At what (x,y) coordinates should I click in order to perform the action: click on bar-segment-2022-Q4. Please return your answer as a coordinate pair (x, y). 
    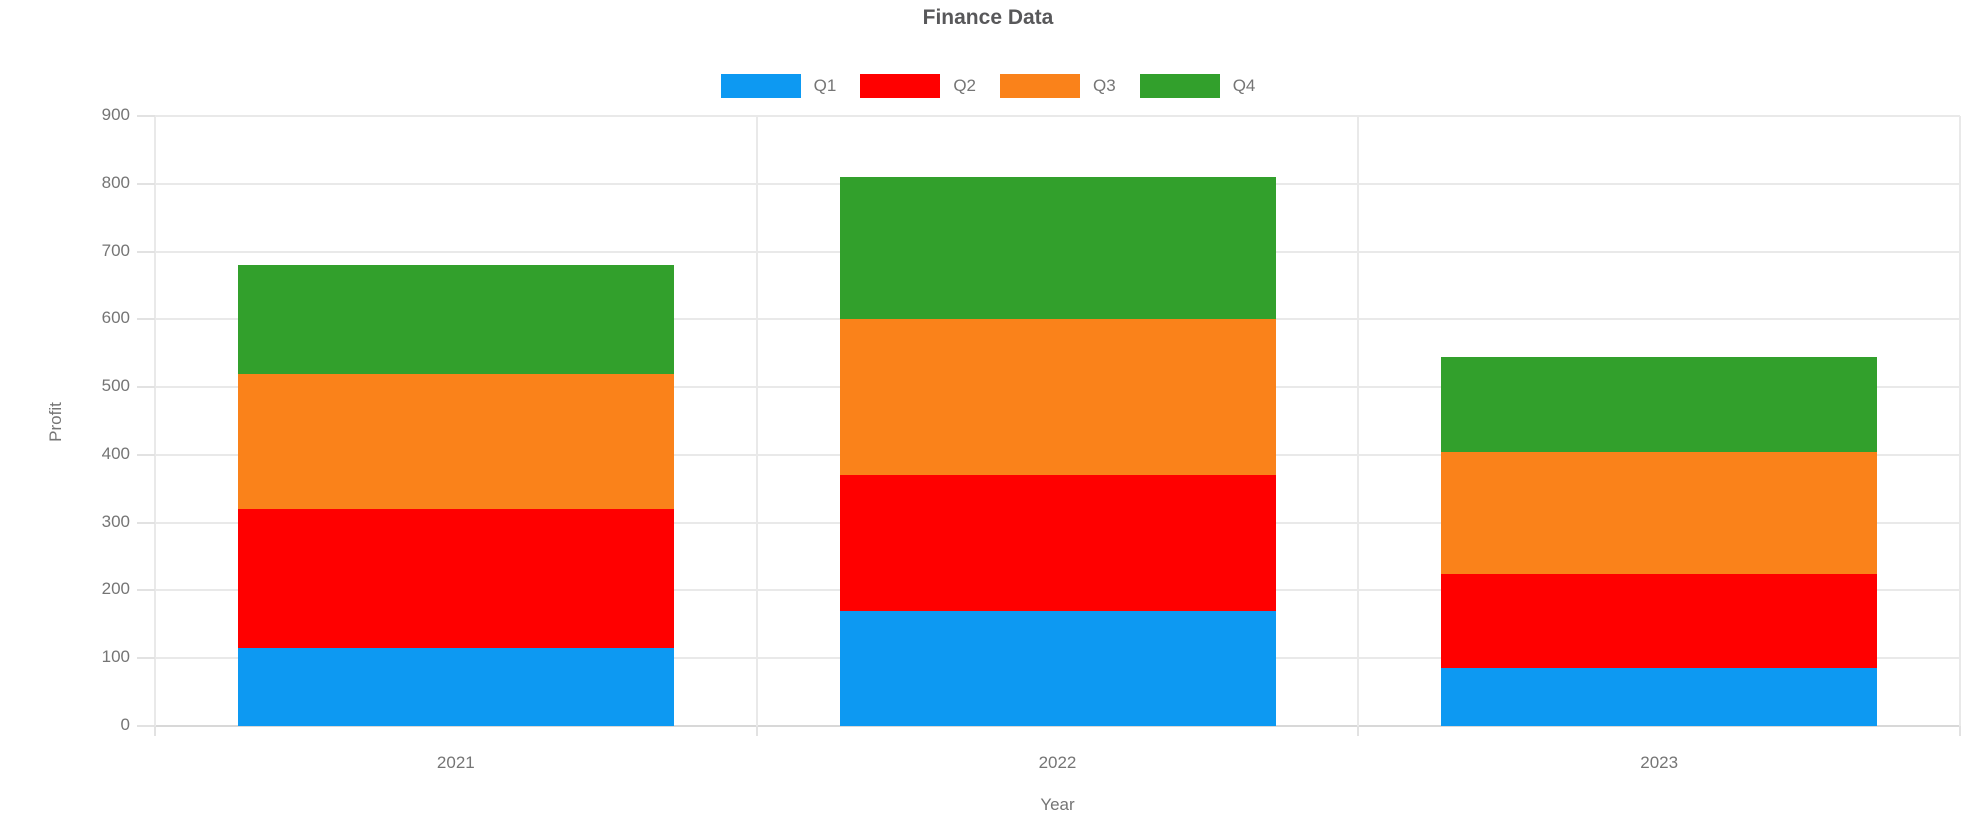
    Looking at the image, I should click on (1057, 248).